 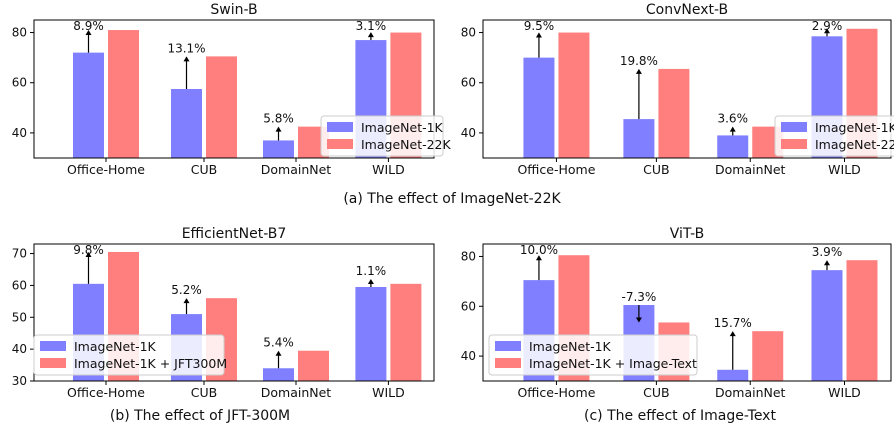 I want to click on legend: ImageNet-1K ImageNet-1K + Image-Text, so click(x=593, y=355).